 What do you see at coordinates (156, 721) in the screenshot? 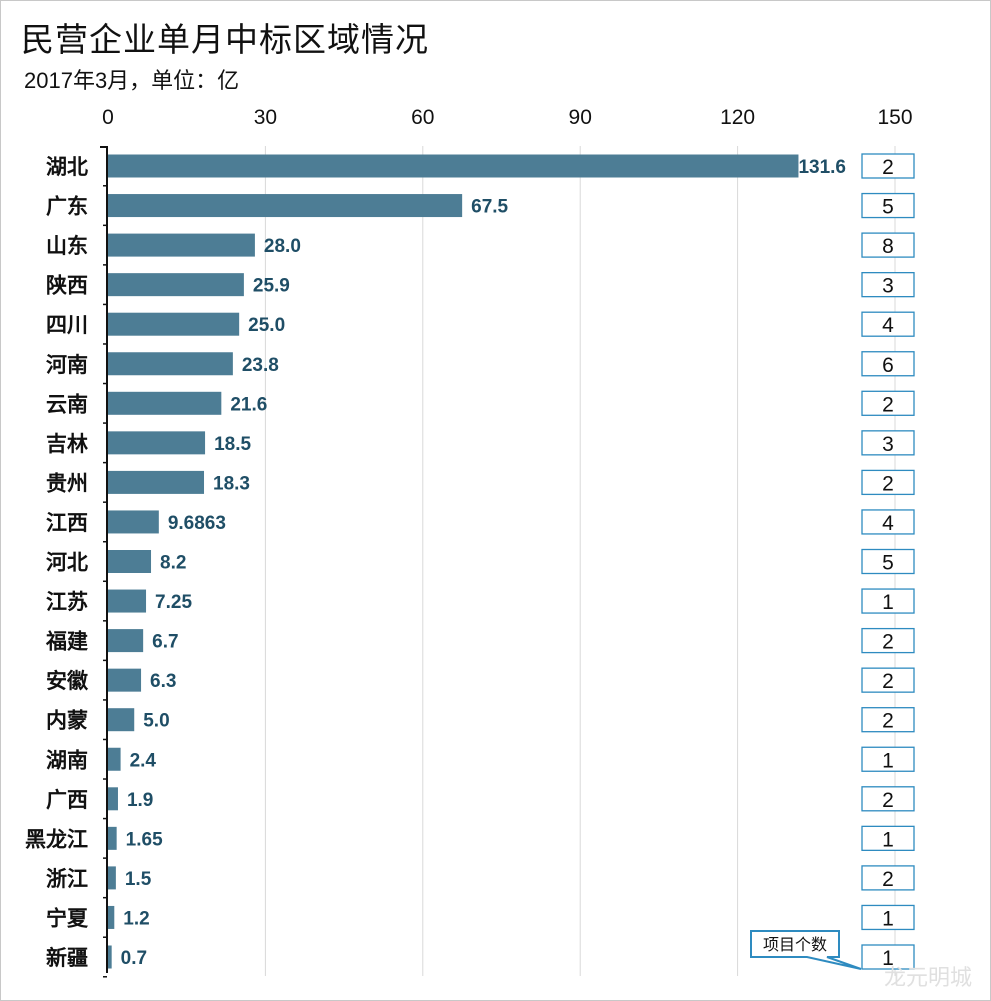
I see `value-label: 5.0` at bounding box center [156, 721].